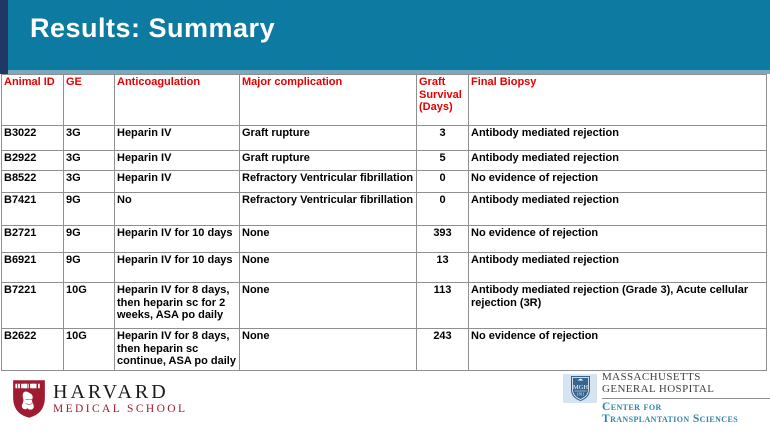  I want to click on cell-graft-survival: 113, so click(442, 305).